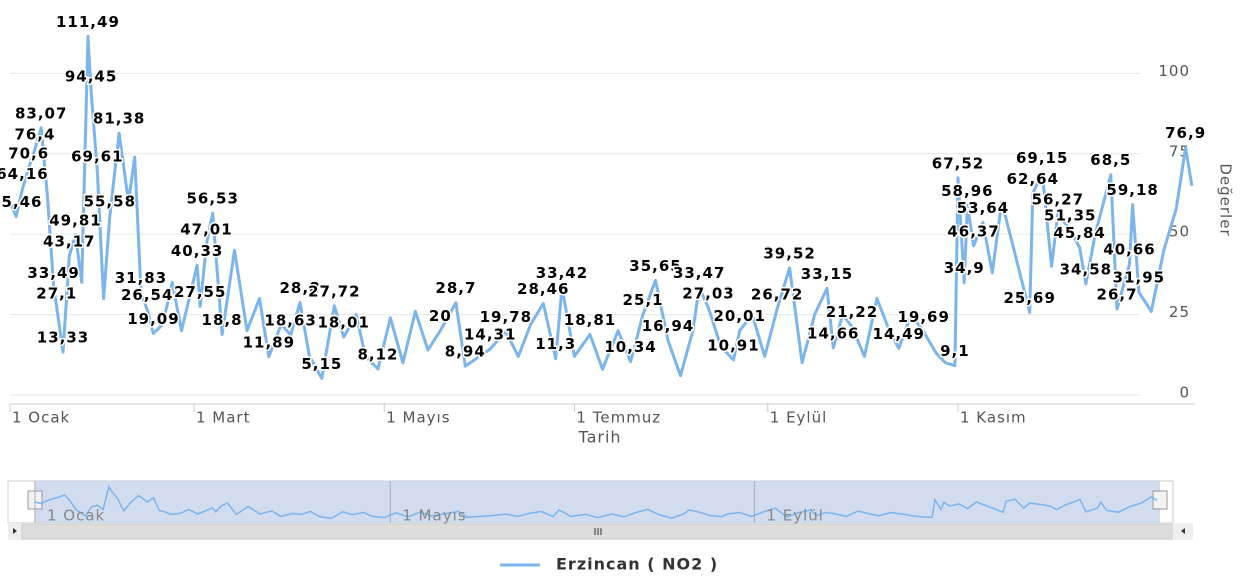  What do you see at coordinates (75, 220) in the screenshot?
I see `data-label: 49,81` at bounding box center [75, 220].